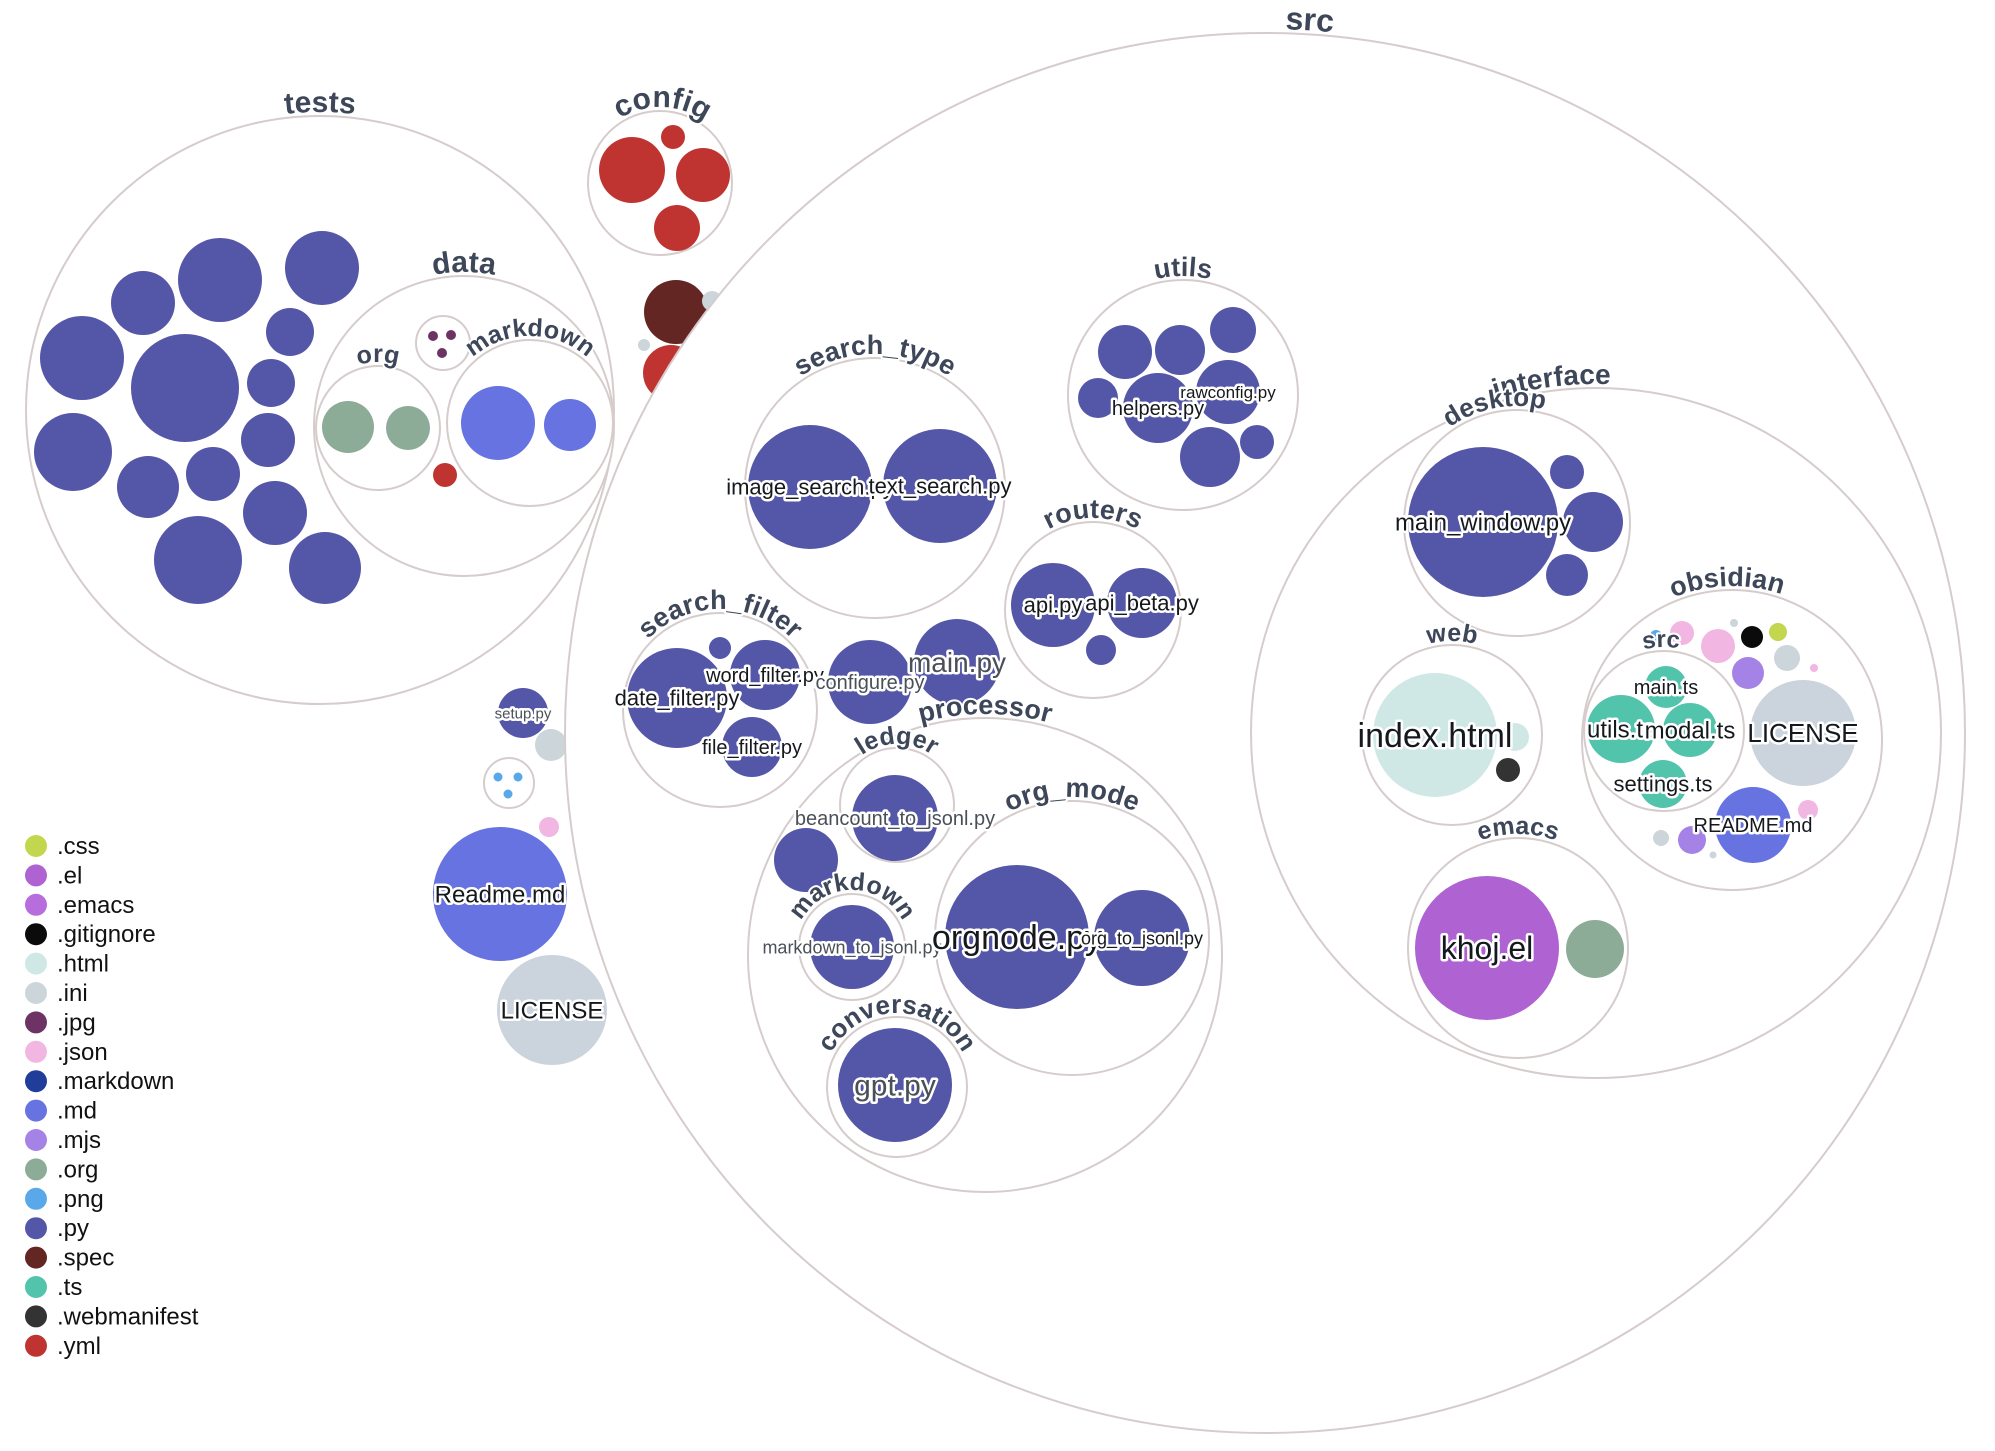 The height and width of the screenshot is (1451, 1995). Describe the element at coordinates (957, 662) in the screenshot. I see `file-label-main.py: main.py` at that location.